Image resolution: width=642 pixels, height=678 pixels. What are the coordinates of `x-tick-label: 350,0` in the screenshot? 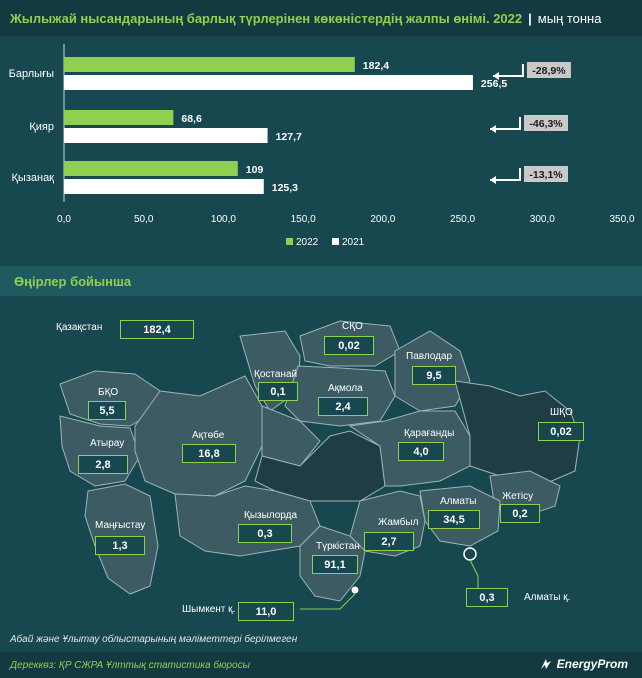 It's located at (621, 219).